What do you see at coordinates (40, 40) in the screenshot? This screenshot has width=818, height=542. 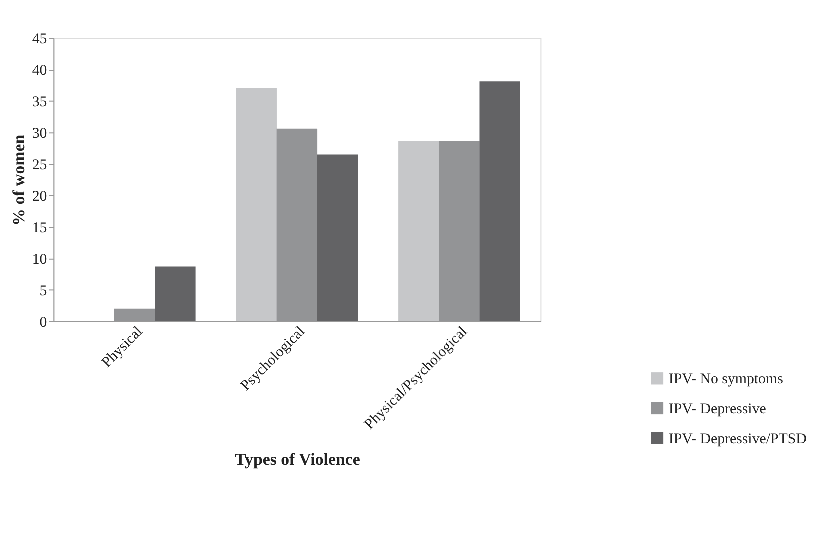 I see `y-tick-label: 45` at bounding box center [40, 40].